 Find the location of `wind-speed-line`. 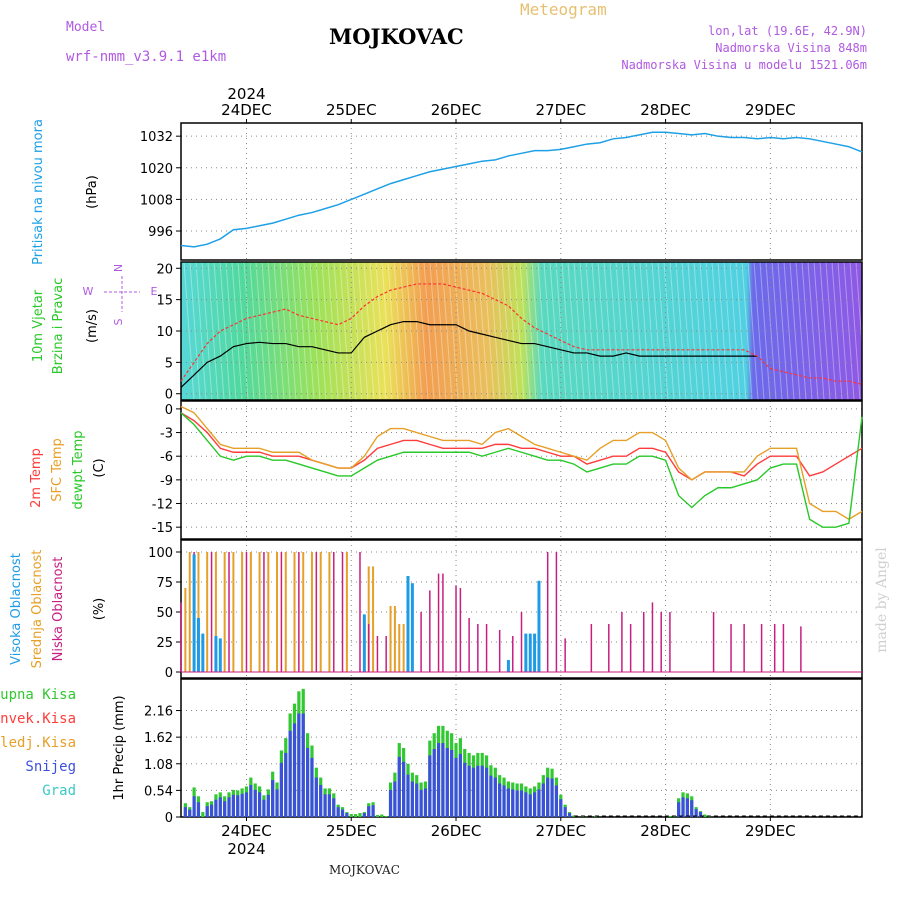

wind-speed-line is located at coordinates (469, 354).